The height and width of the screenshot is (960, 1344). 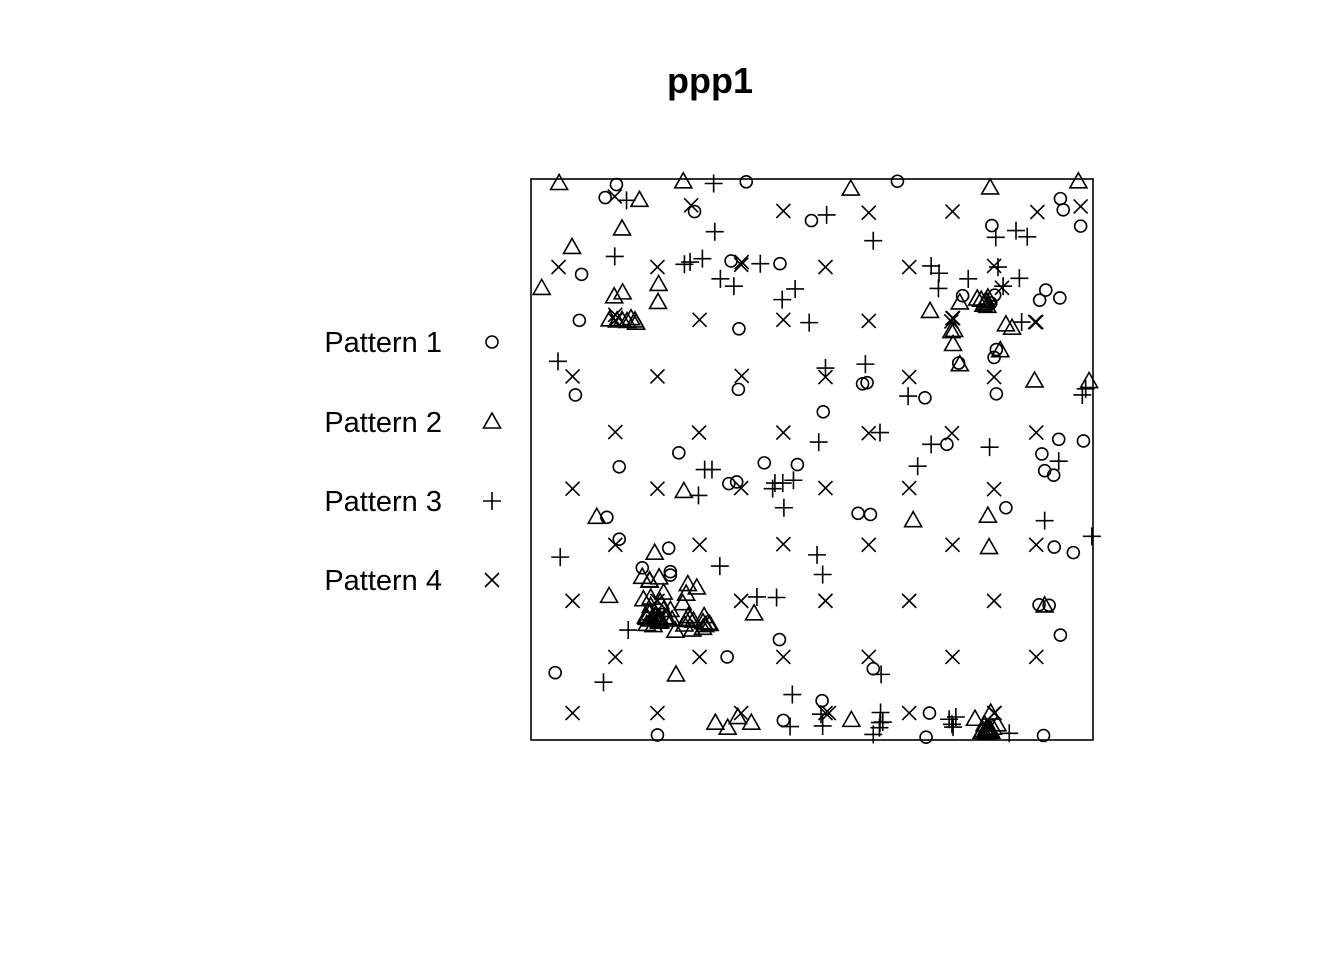 What do you see at coordinates (492, 420) in the screenshot?
I see `legend-triangle-icon` at bounding box center [492, 420].